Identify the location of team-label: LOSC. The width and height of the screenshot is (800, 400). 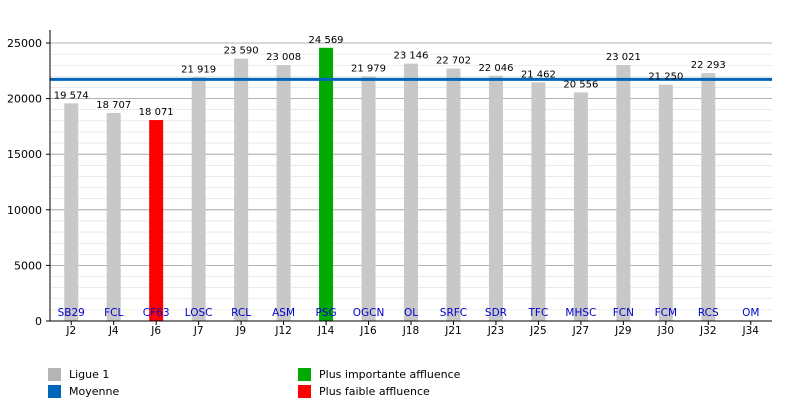
(199, 313).